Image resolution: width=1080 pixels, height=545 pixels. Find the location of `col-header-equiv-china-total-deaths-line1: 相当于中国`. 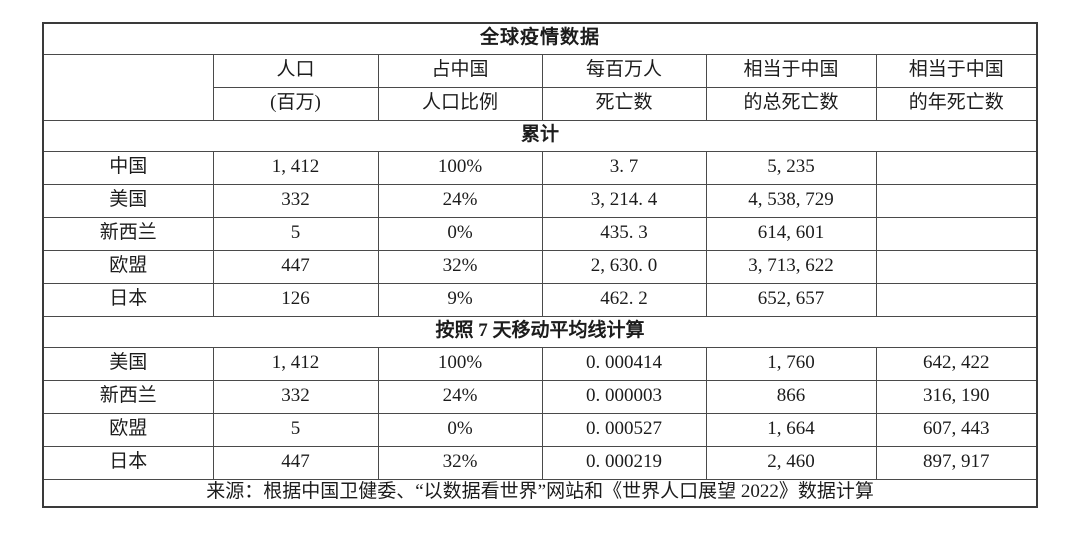

col-header-equiv-china-total-deaths-line1: 相当于中国 is located at coordinates (791, 70).